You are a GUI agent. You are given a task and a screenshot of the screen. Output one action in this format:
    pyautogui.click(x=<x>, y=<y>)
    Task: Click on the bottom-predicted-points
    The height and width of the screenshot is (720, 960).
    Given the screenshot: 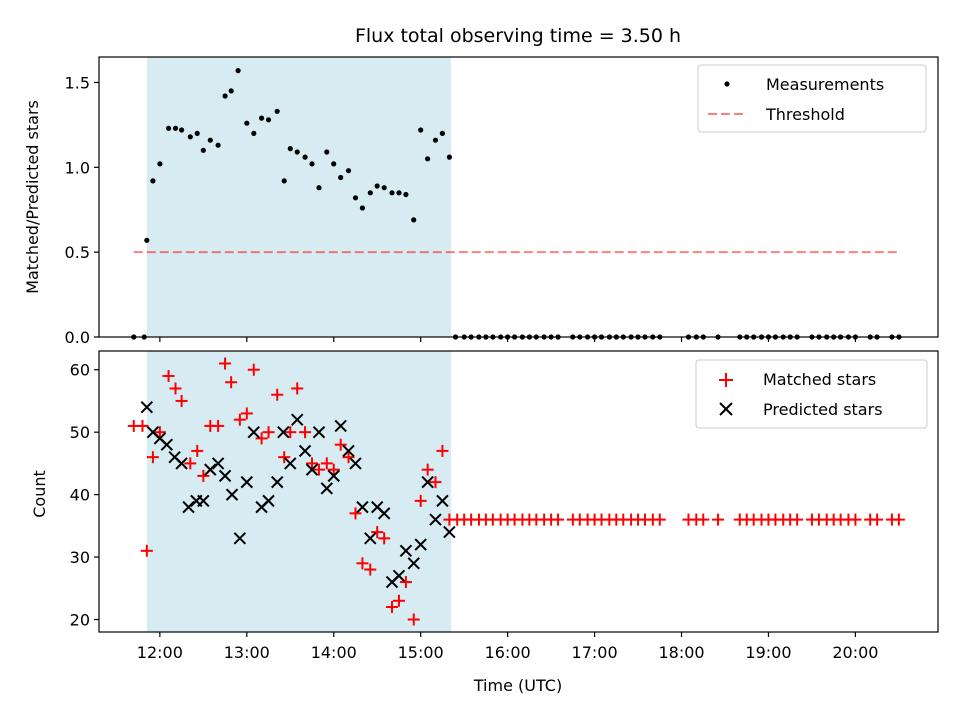 What is the action you would take?
    pyautogui.click(x=298, y=494)
    